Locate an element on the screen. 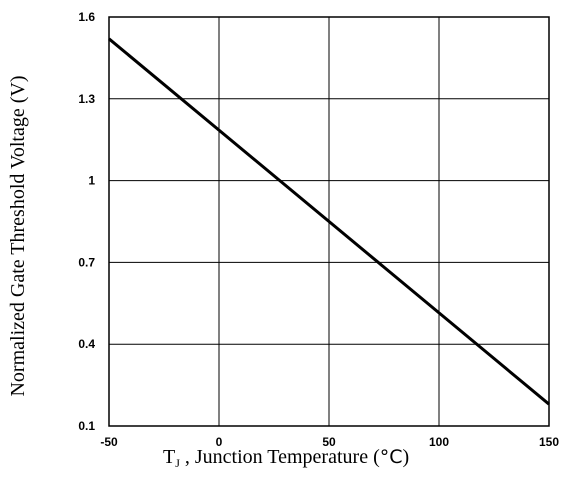  x-tick-label: 50 is located at coordinates (329, 442).